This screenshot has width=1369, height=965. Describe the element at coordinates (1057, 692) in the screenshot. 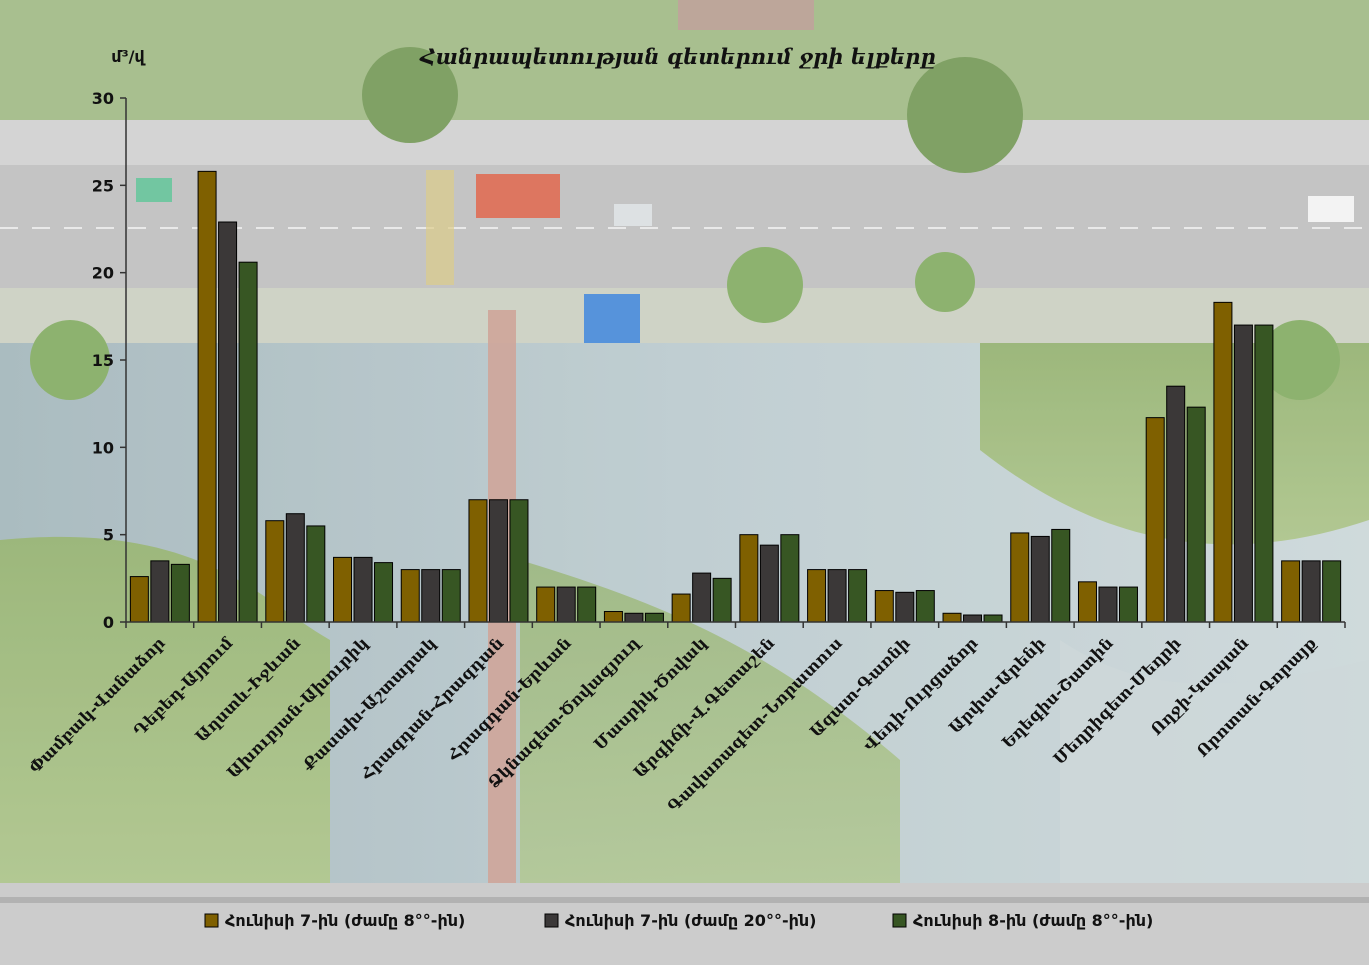

I see `x-category-label: Եղեգիս-Շատին` at that location.